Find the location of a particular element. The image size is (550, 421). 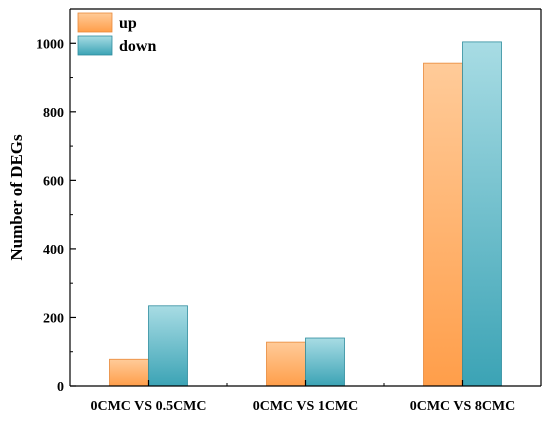

legend-swatch-up is located at coordinates (95, 22).